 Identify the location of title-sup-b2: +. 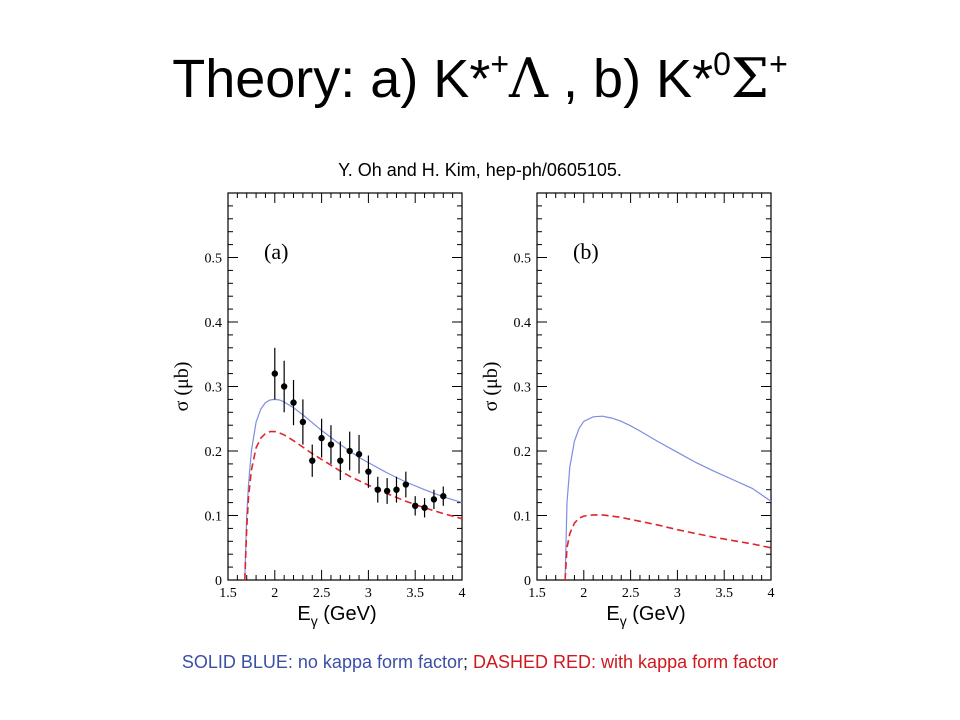
(778, 64).